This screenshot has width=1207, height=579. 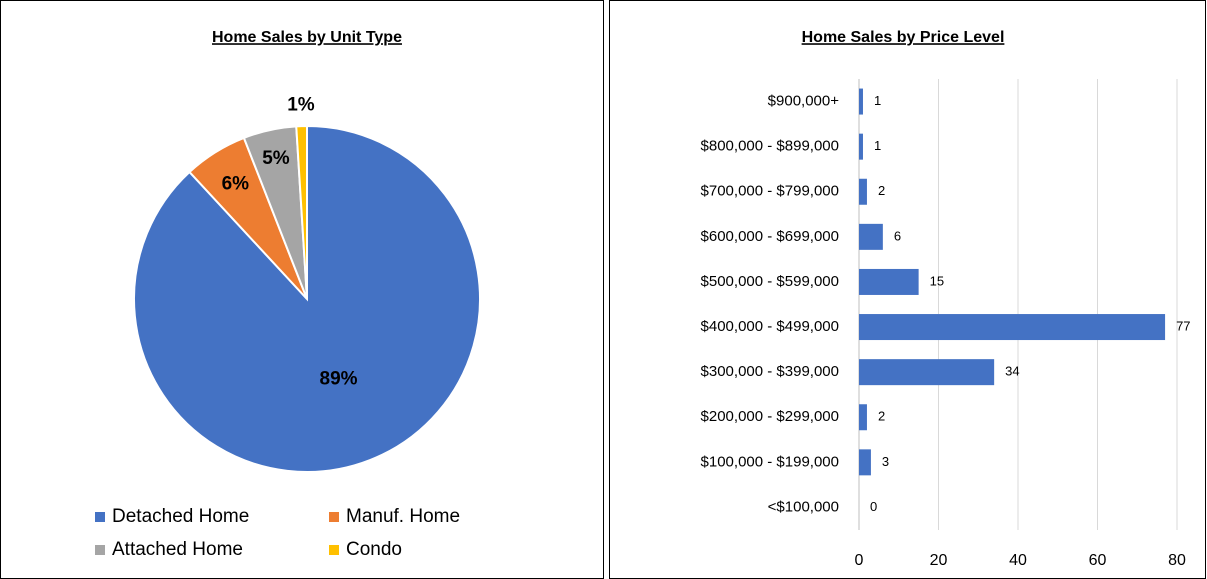 I want to click on legend-label: Attached Home, so click(x=177, y=549).